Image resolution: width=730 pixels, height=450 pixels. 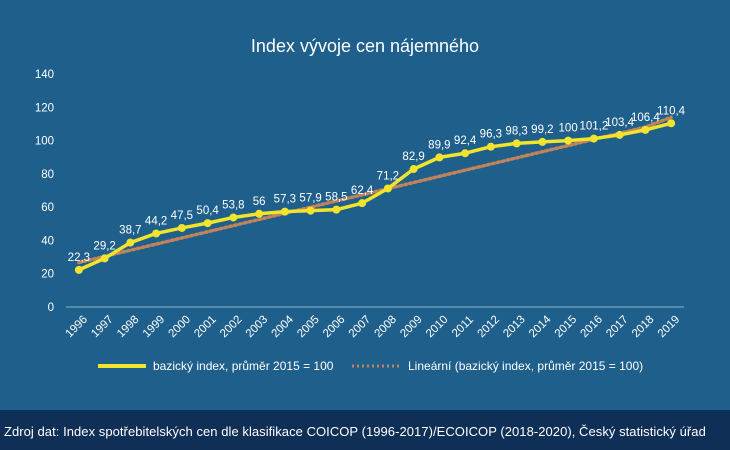 I want to click on x-tick-label: 2014, so click(x=540, y=326).